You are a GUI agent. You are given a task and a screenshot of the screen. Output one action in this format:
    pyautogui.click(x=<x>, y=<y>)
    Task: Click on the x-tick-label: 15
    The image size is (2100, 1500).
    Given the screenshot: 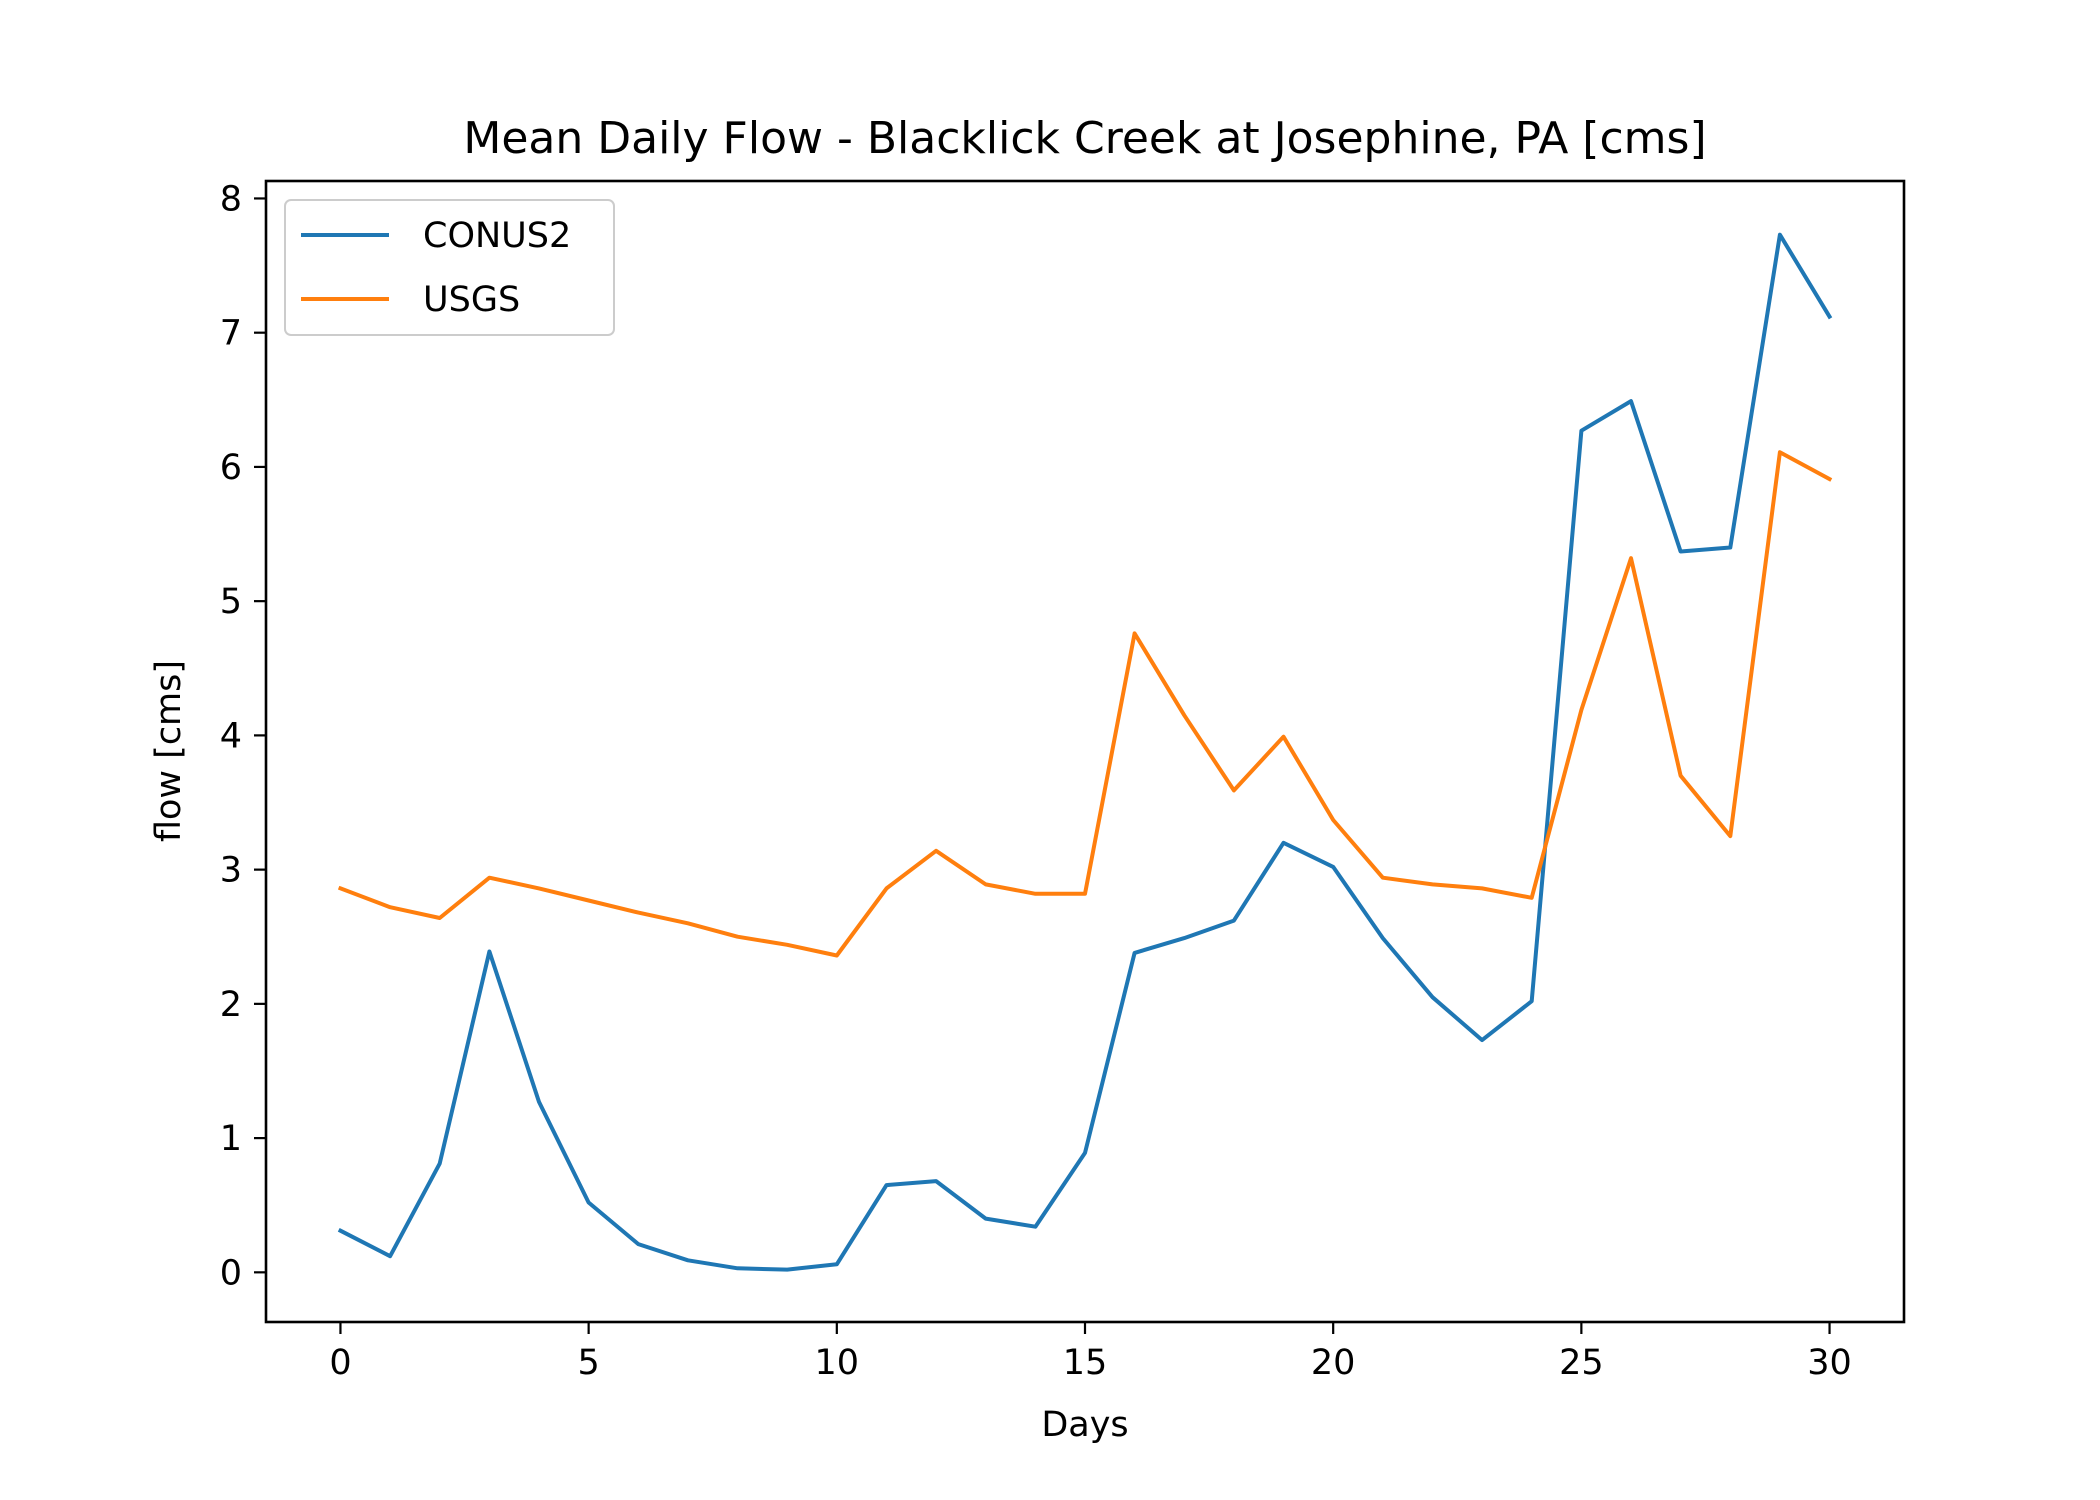 What is the action you would take?
    pyautogui.click(x=1085, y=1363)
    